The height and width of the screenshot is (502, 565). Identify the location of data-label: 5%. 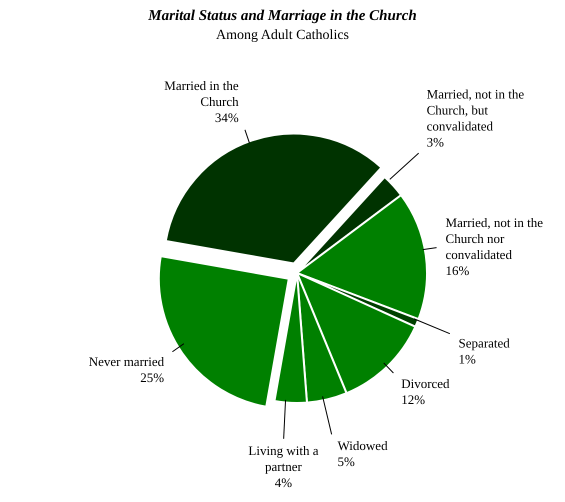
(347, 462).